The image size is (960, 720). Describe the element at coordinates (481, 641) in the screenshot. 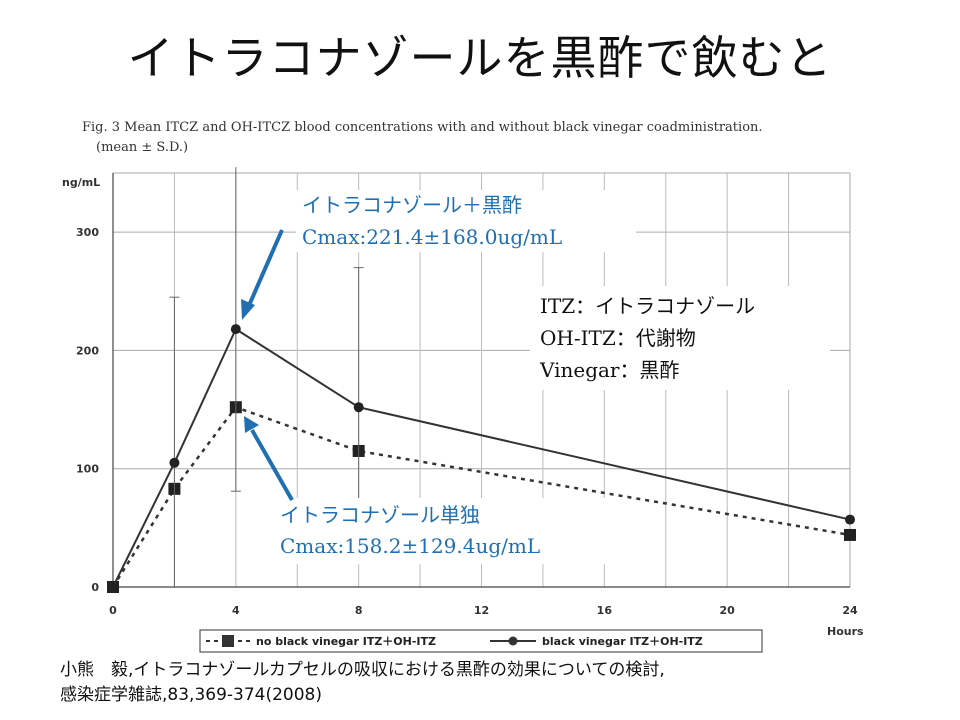

I see `legend-box` at that location.